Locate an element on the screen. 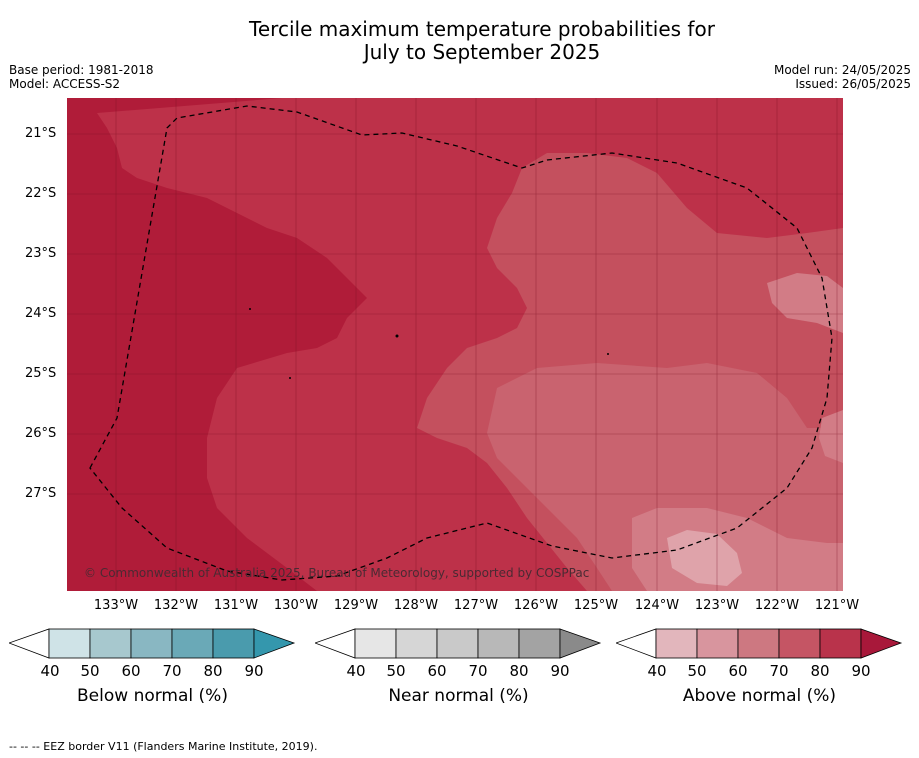  above-tick: 80 is located at coordinates (820, 671).